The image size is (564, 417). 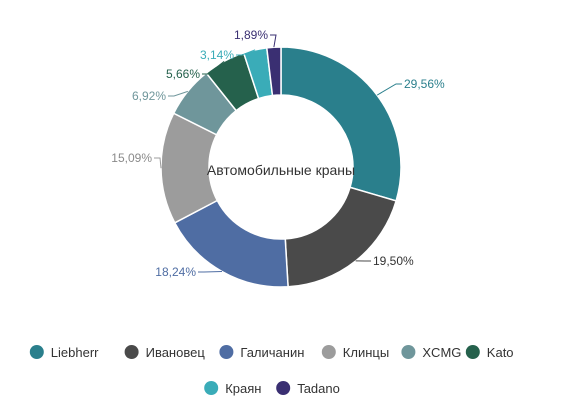 What do you see at coordinates (75, 352) in the screenshot?
I see `legend-label-liebherr: Liebherr` at bounding box center [75, 352].